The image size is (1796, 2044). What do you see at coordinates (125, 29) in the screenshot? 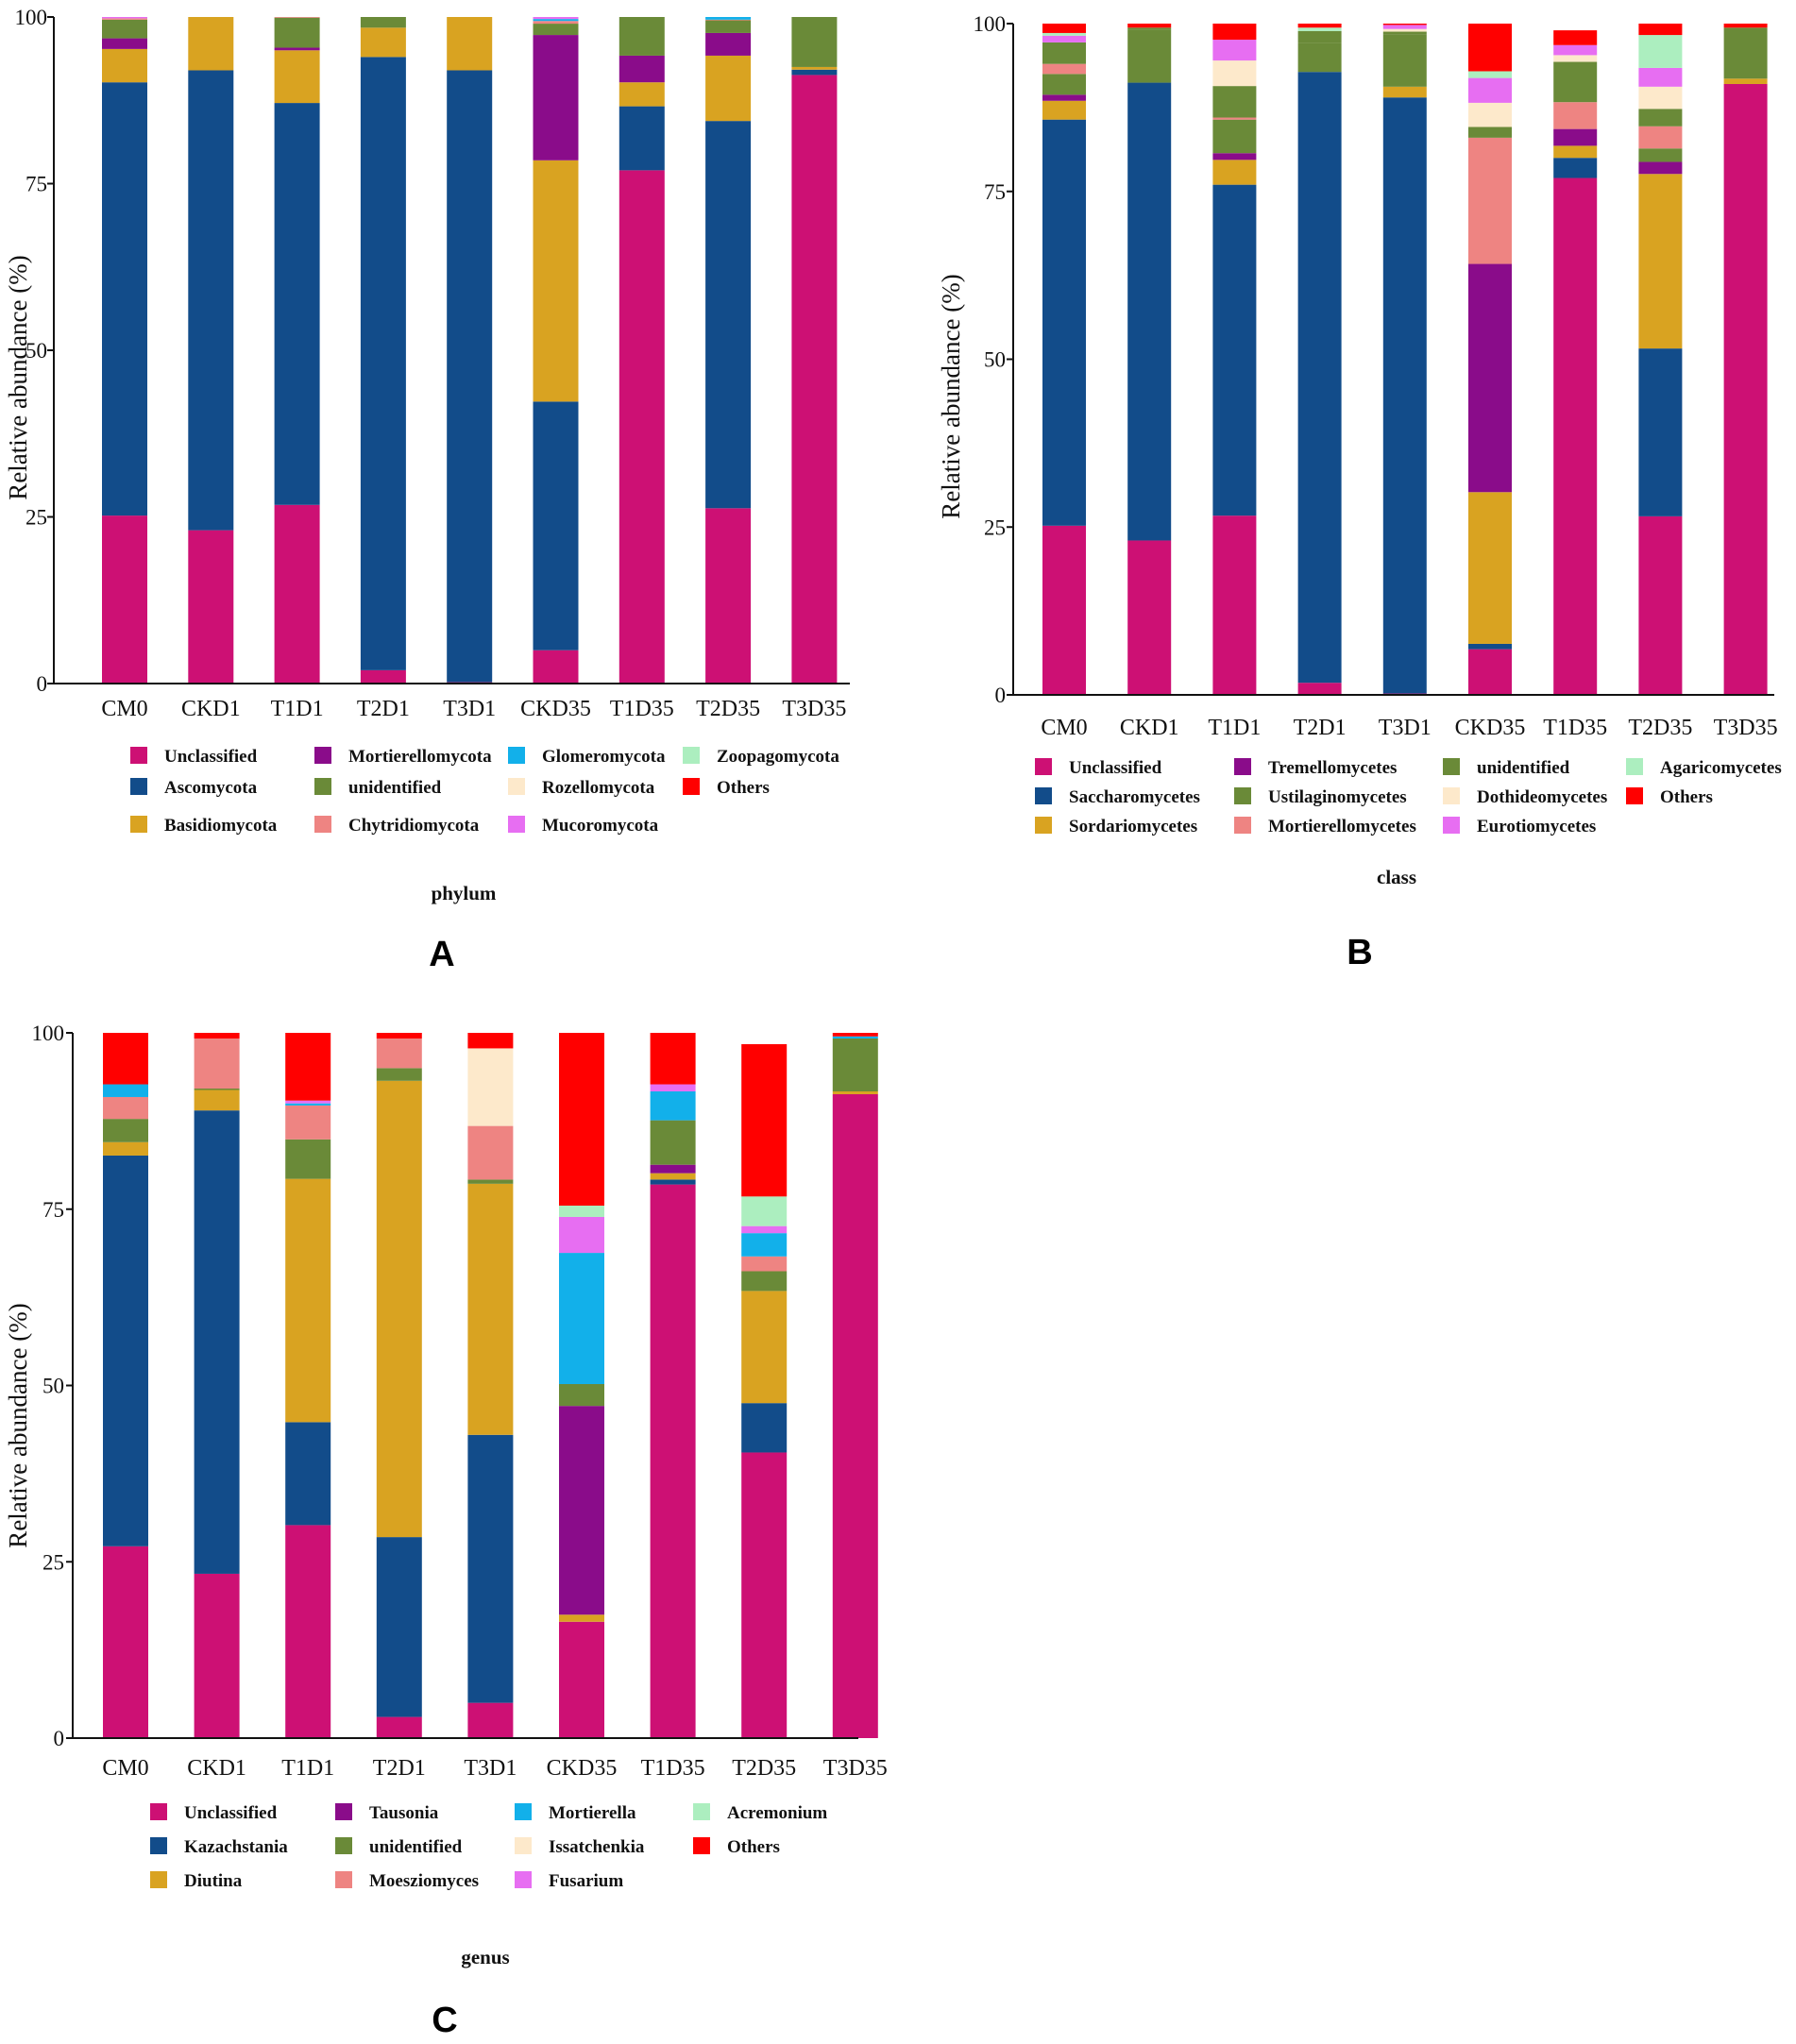
I see `panel-a-bar-cm0-unidentified` at bounding box center [125, 29].